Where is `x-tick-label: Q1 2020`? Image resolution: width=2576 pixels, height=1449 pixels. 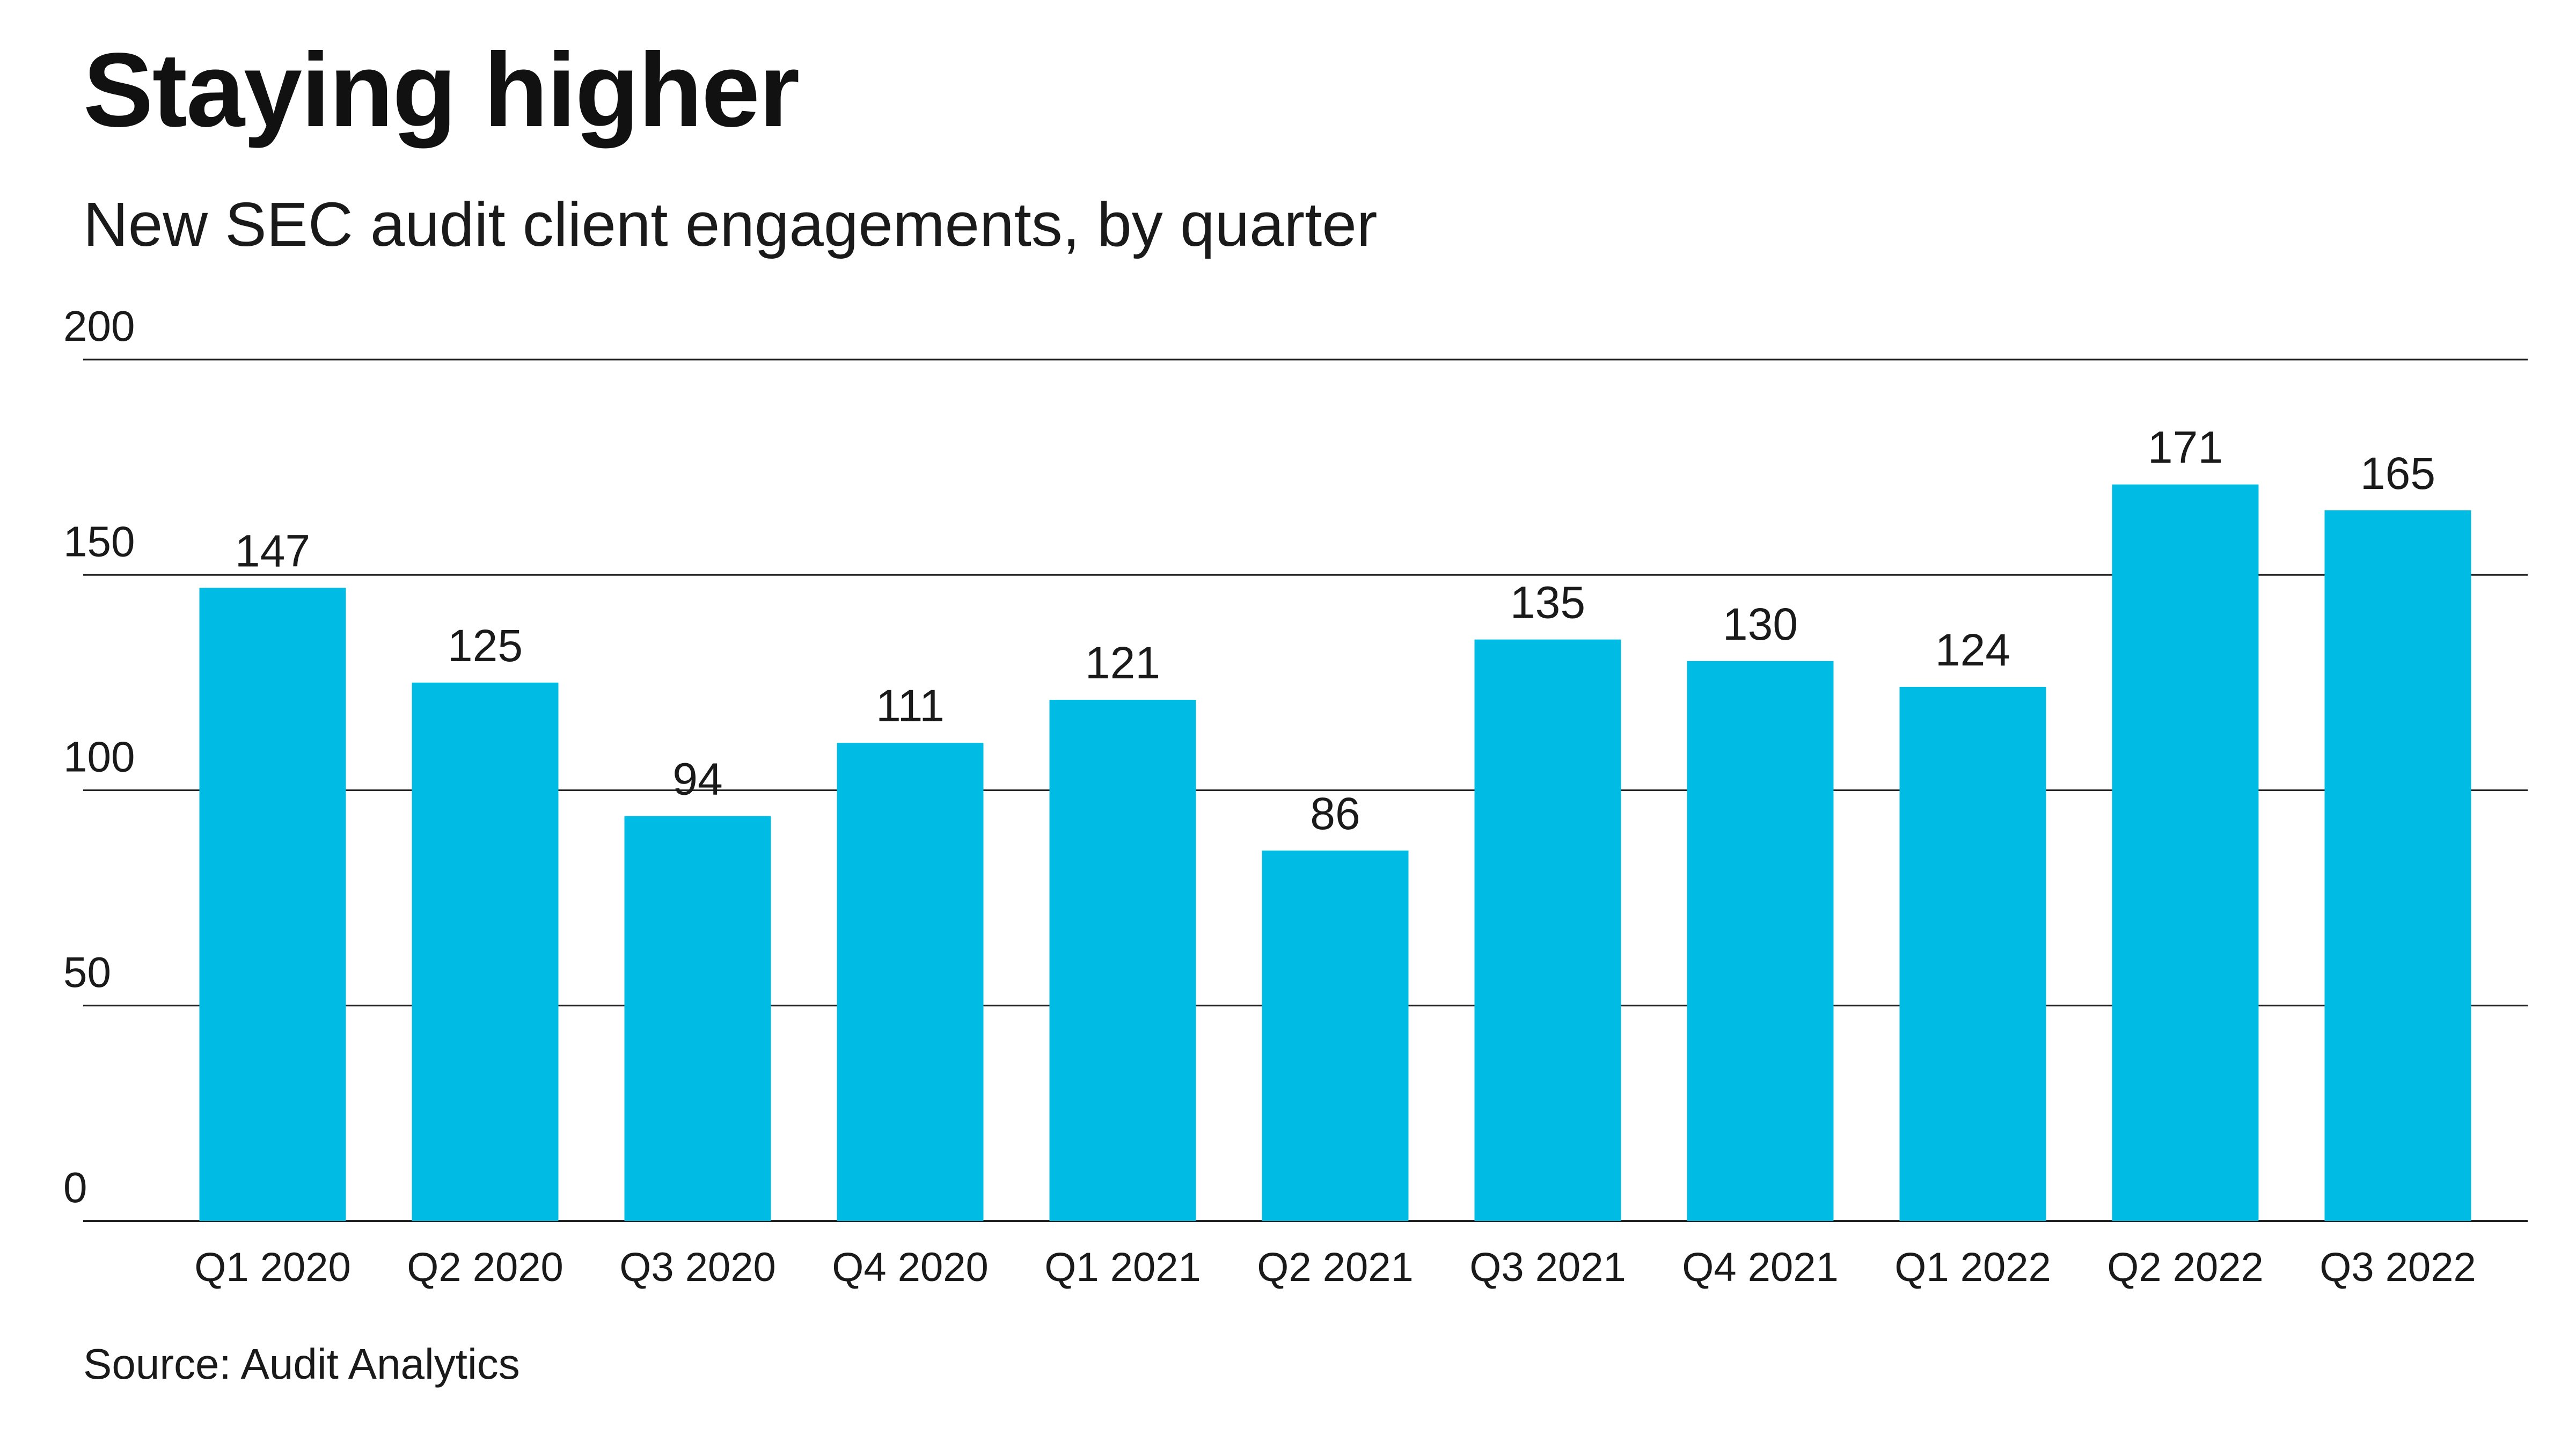
x-tick-label: Q1 2020 is located at coordinates (272, 1267).